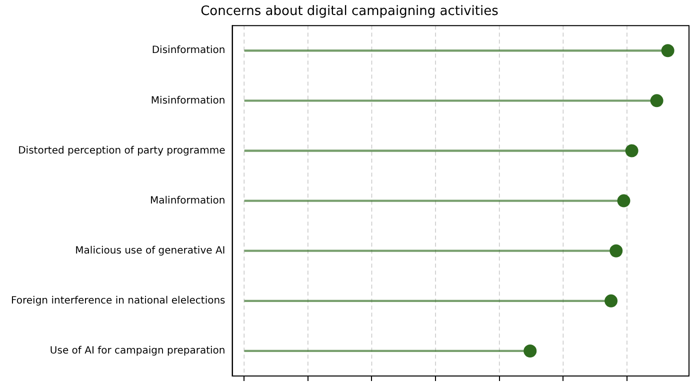  Describe the element at coordinates (150, 250) in the screenshot. I see `y-tick-label: Malicious use of generative AI` at that location.